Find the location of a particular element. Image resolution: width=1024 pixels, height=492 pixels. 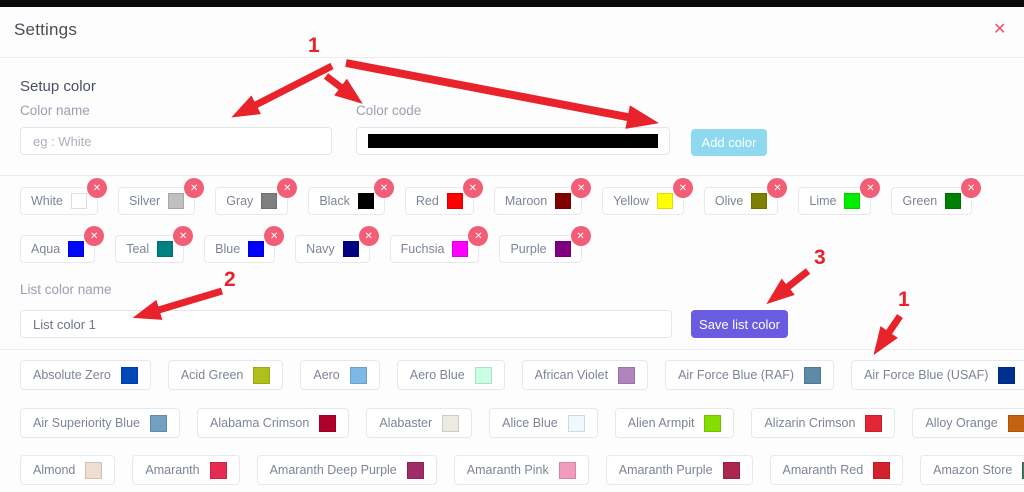

color-chip-label: Teal is located at coordinates (138, 249).